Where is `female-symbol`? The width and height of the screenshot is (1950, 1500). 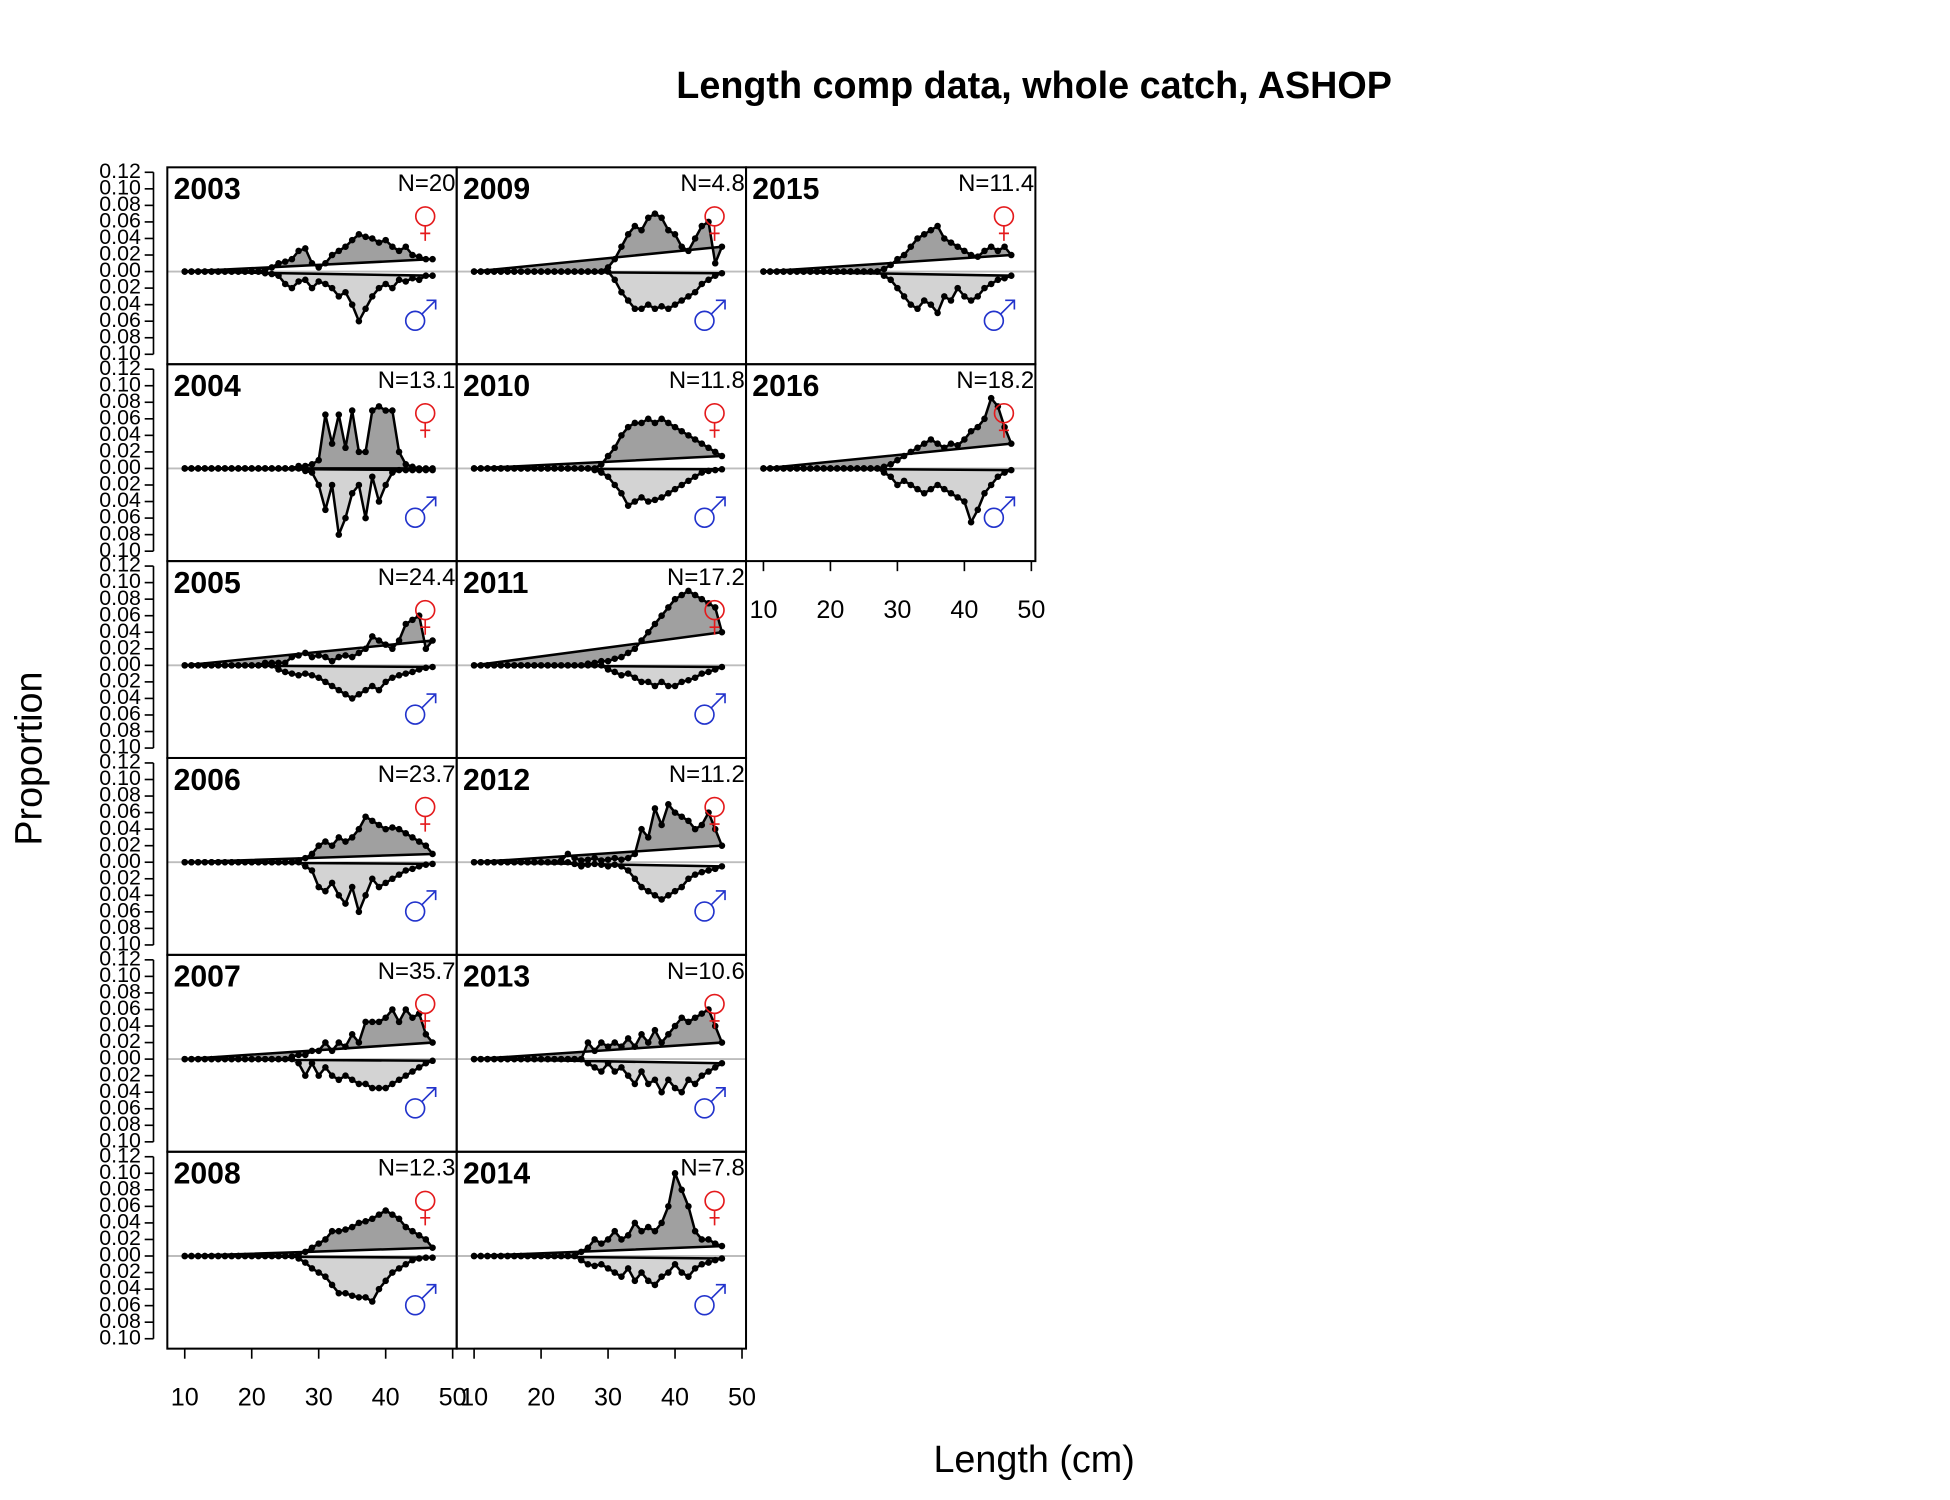
female-symbol is located at coordinates (425, 413).